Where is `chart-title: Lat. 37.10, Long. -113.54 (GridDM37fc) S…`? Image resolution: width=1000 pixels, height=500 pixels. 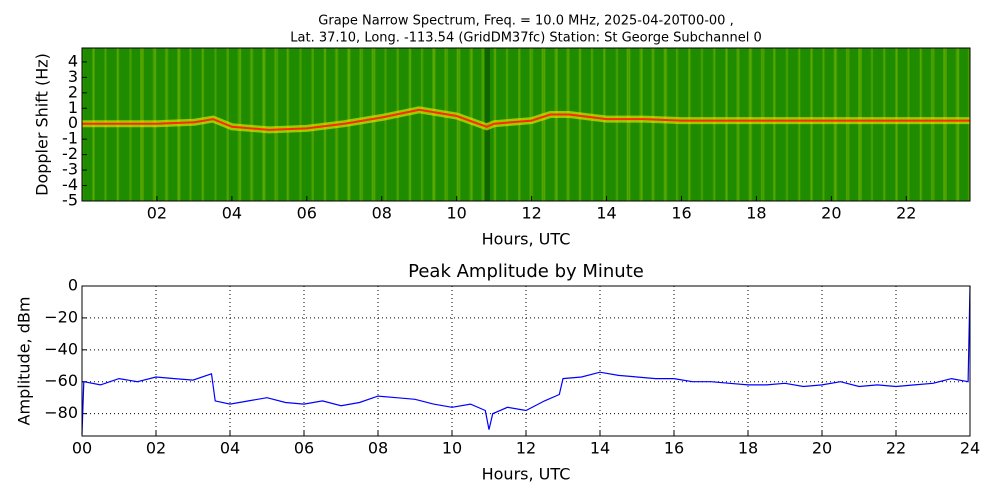 chart-title: Lat. 37.10, Long. -113.54 (GridDM37fc) S… is located at coordinates (525, 38).